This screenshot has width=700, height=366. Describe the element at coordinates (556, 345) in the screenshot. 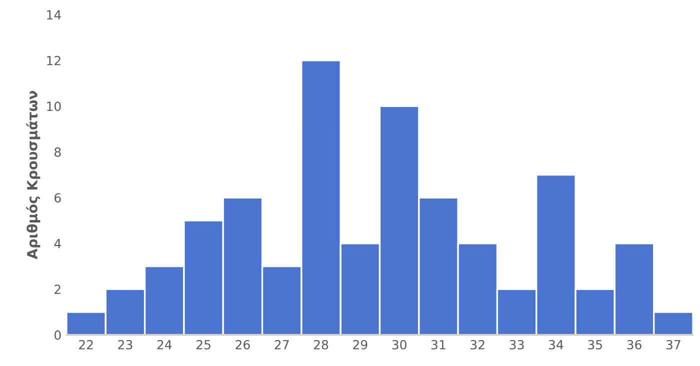

I see `x-tick-label: 34` at that location.